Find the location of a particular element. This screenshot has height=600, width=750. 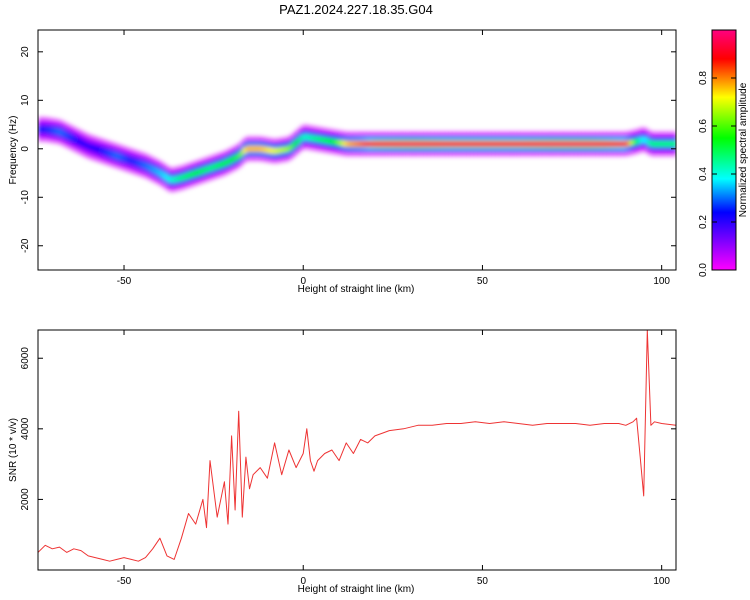

spectrogram-y-tick-label: 20 is located at coordinates (25, 52).